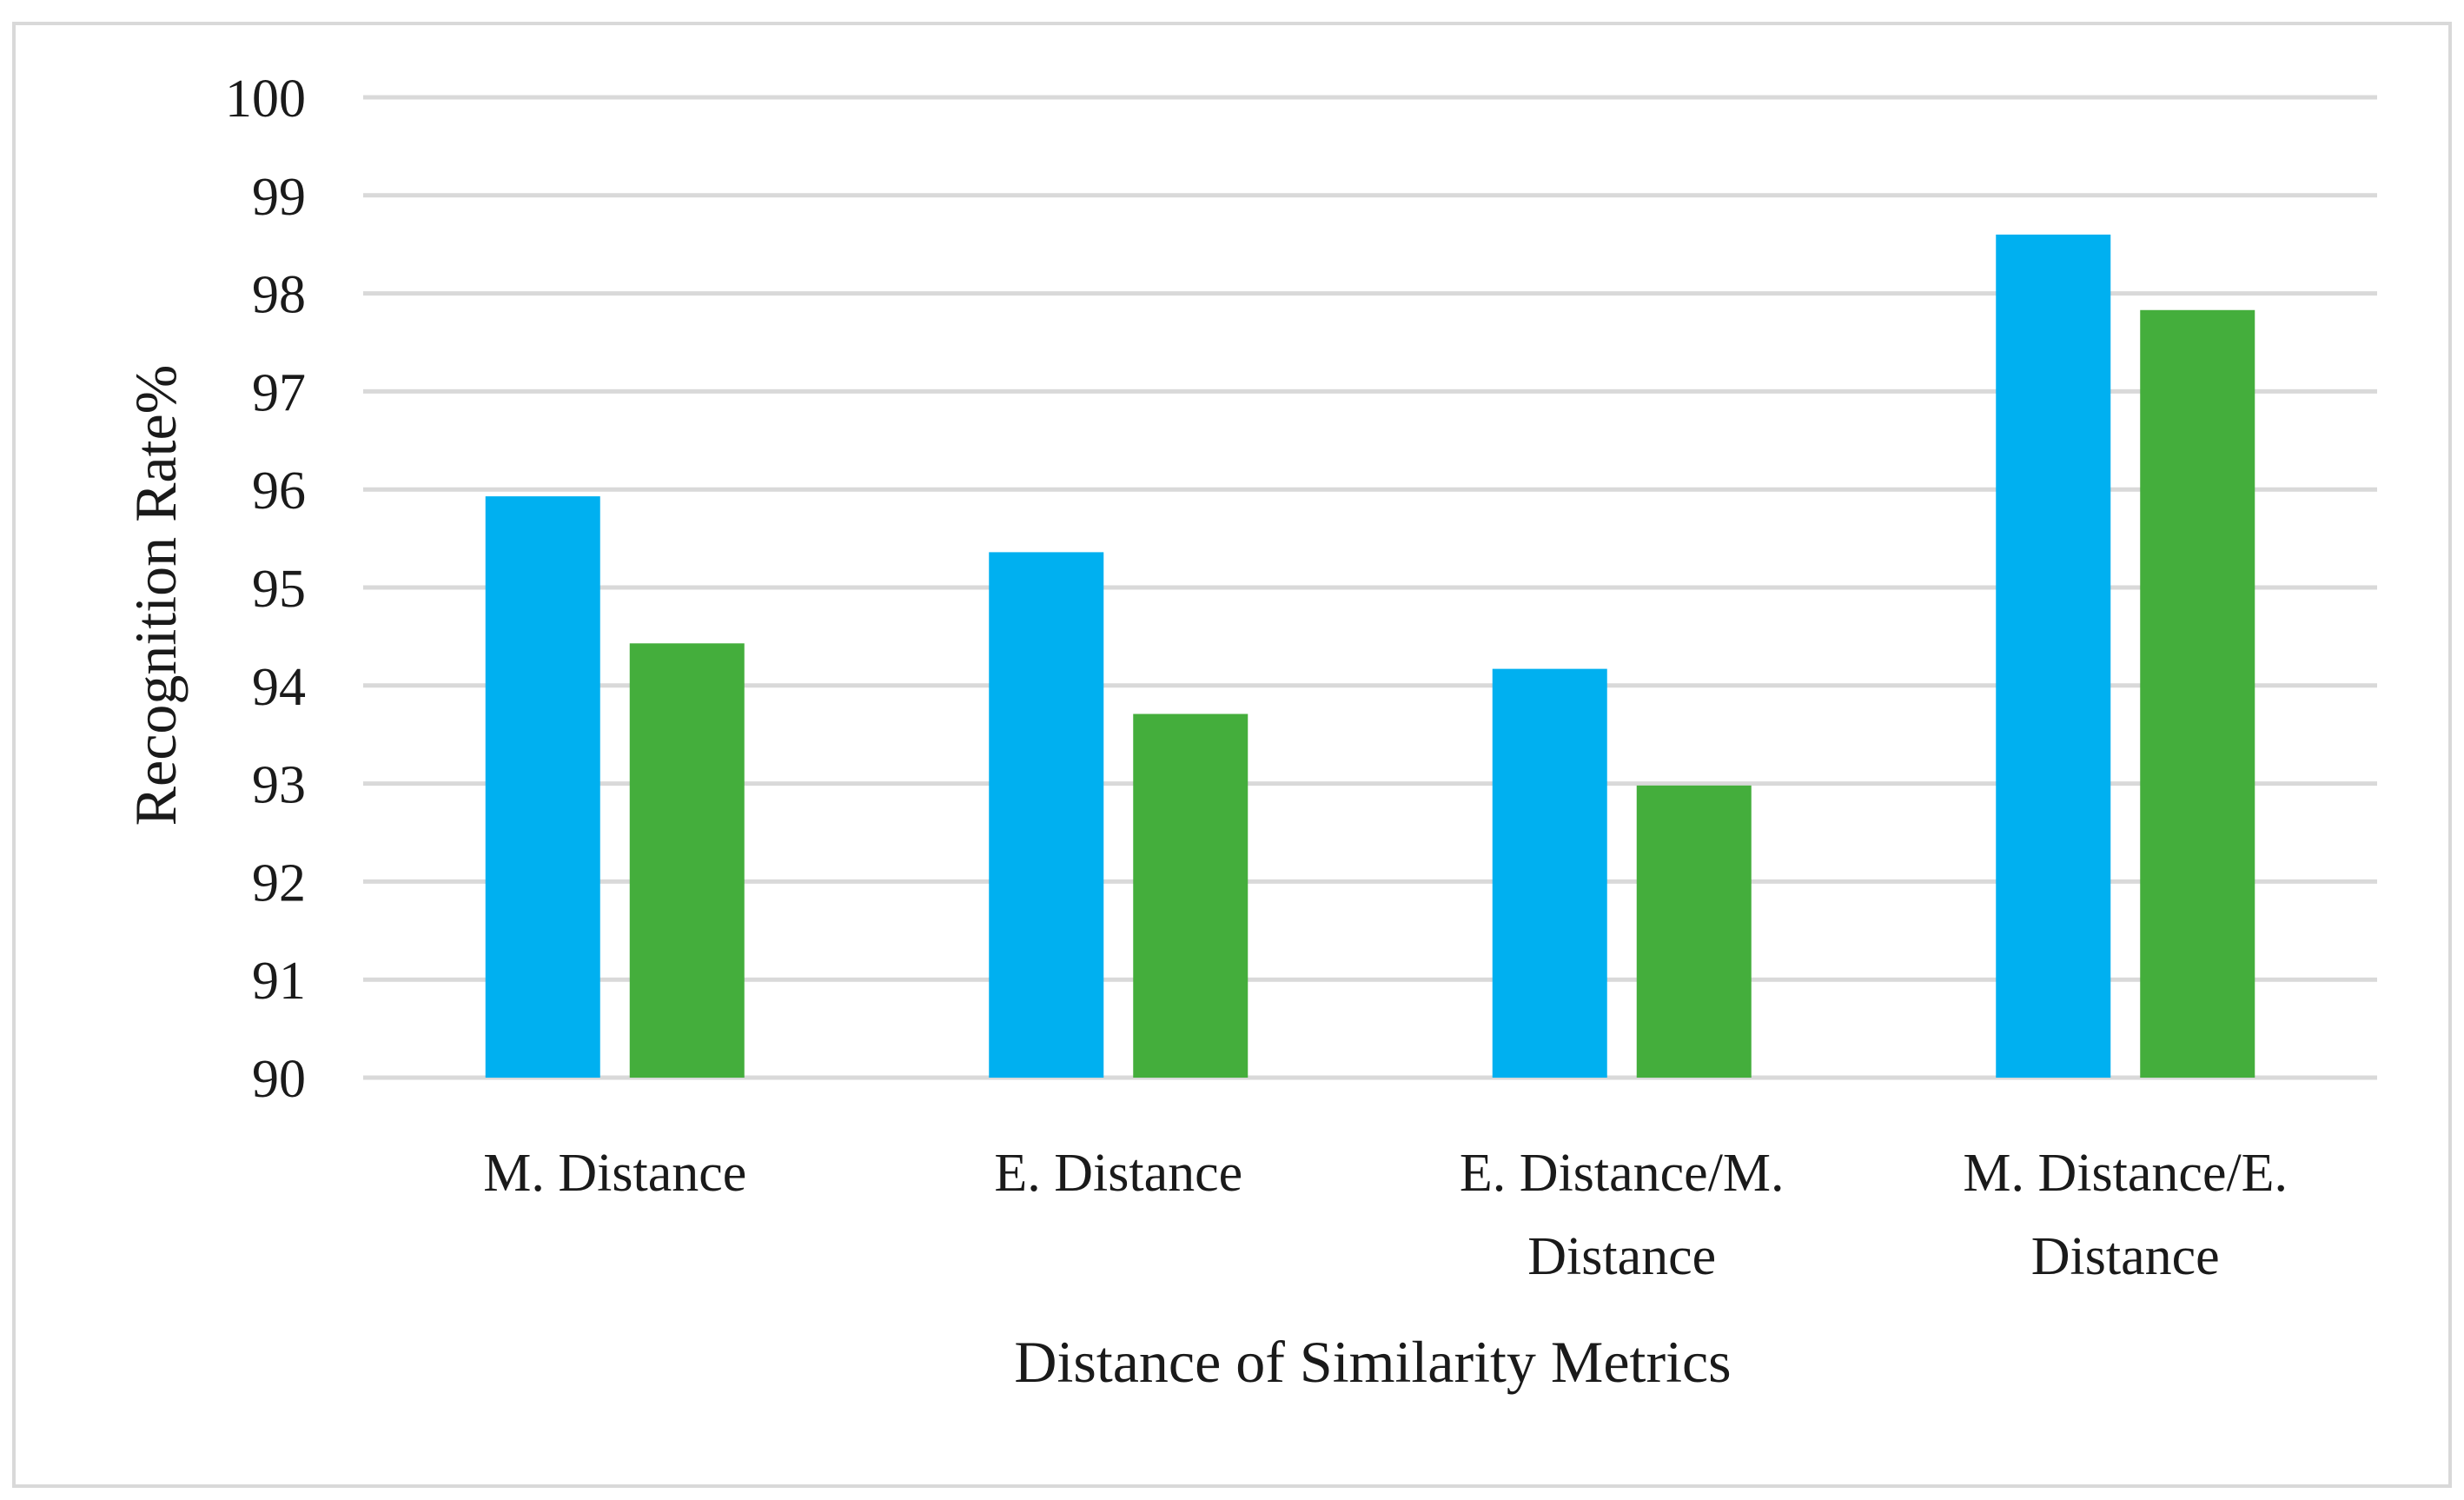  I want to click on y-axis-title: Recognition Rate%, so click(156, 595).